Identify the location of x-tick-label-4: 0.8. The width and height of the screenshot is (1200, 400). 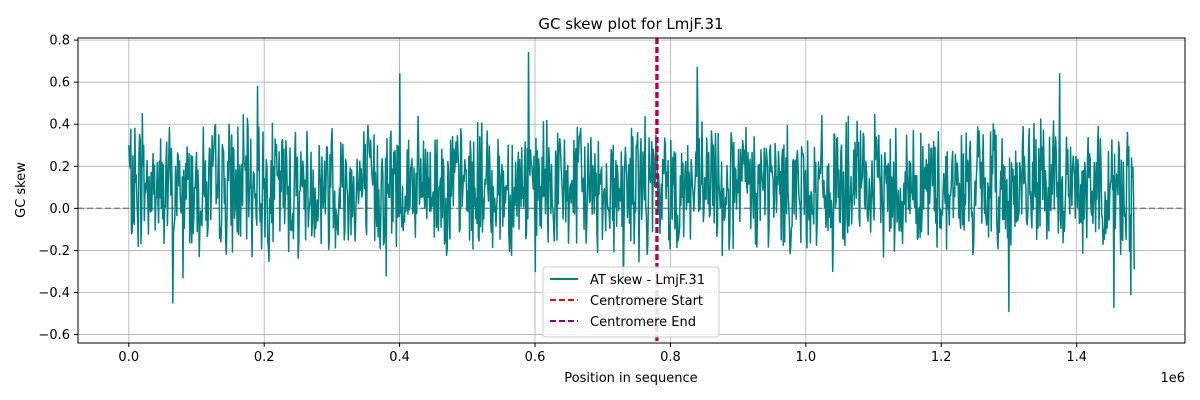
(670, 357).